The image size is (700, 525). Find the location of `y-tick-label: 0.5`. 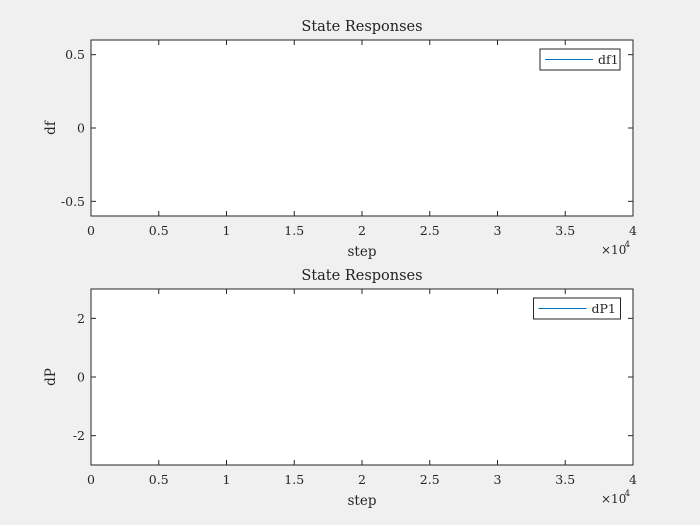

y-tick-label: 0.5 is located at coordinates (75, 54).